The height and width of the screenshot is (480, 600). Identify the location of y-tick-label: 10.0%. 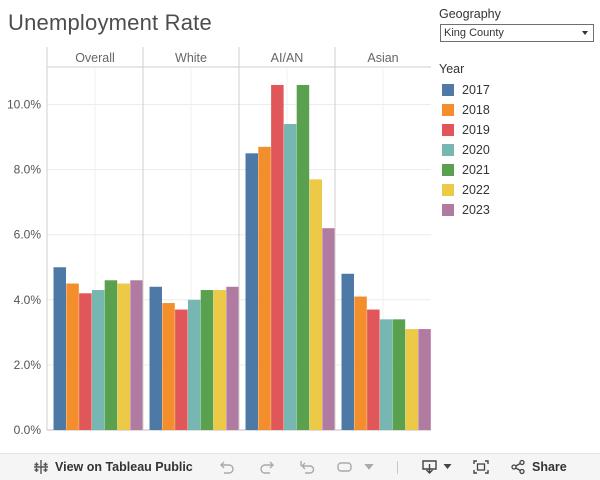
(24, 105).